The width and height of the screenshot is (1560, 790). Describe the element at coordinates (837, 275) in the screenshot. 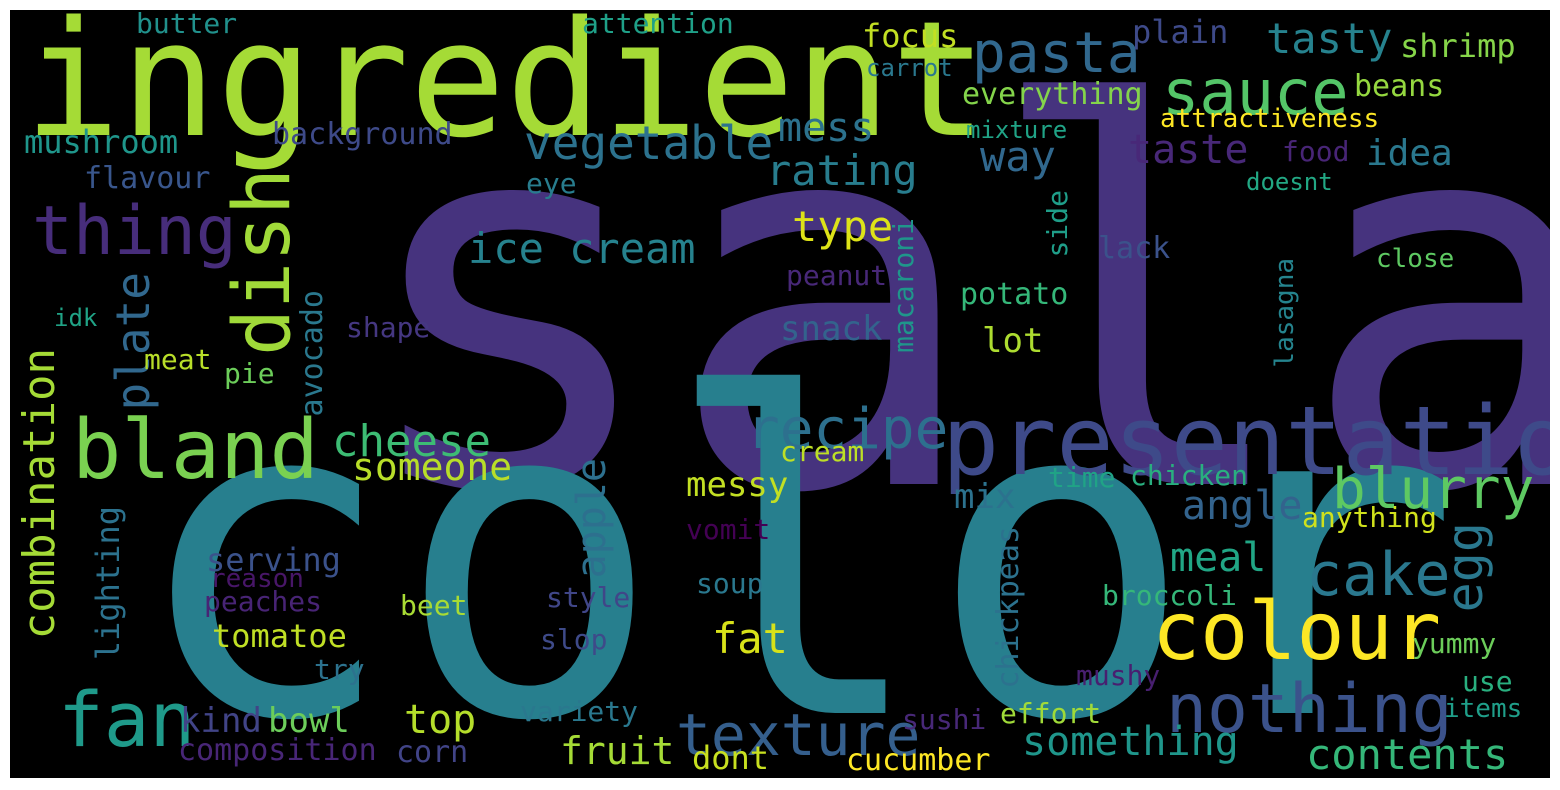

I see `word-peanut: peanut` at that location.